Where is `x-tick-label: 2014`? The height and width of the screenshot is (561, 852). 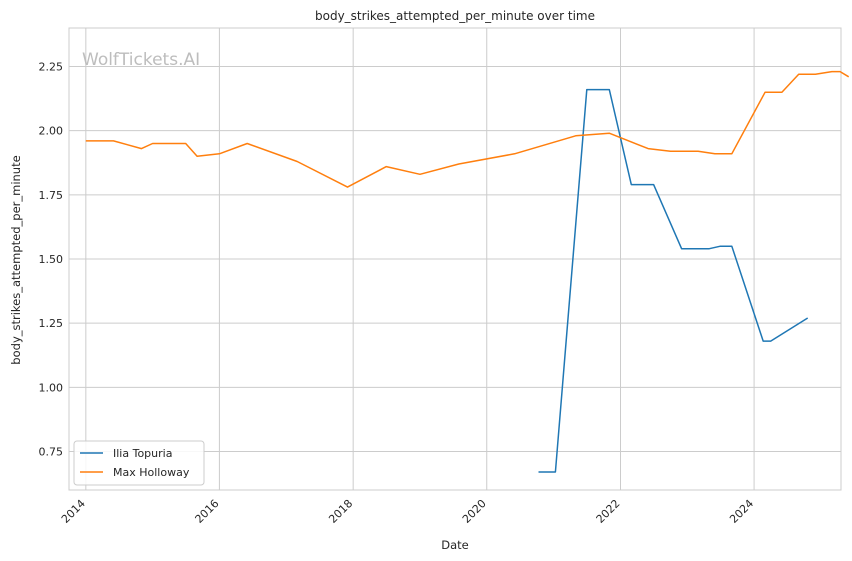 x-tick-label: 2014 is located at coordinates (73, 511).